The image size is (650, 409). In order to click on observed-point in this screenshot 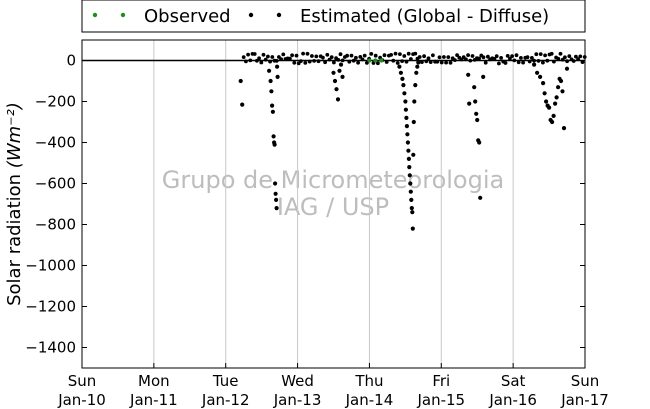, I will do `click(381, 60)`.